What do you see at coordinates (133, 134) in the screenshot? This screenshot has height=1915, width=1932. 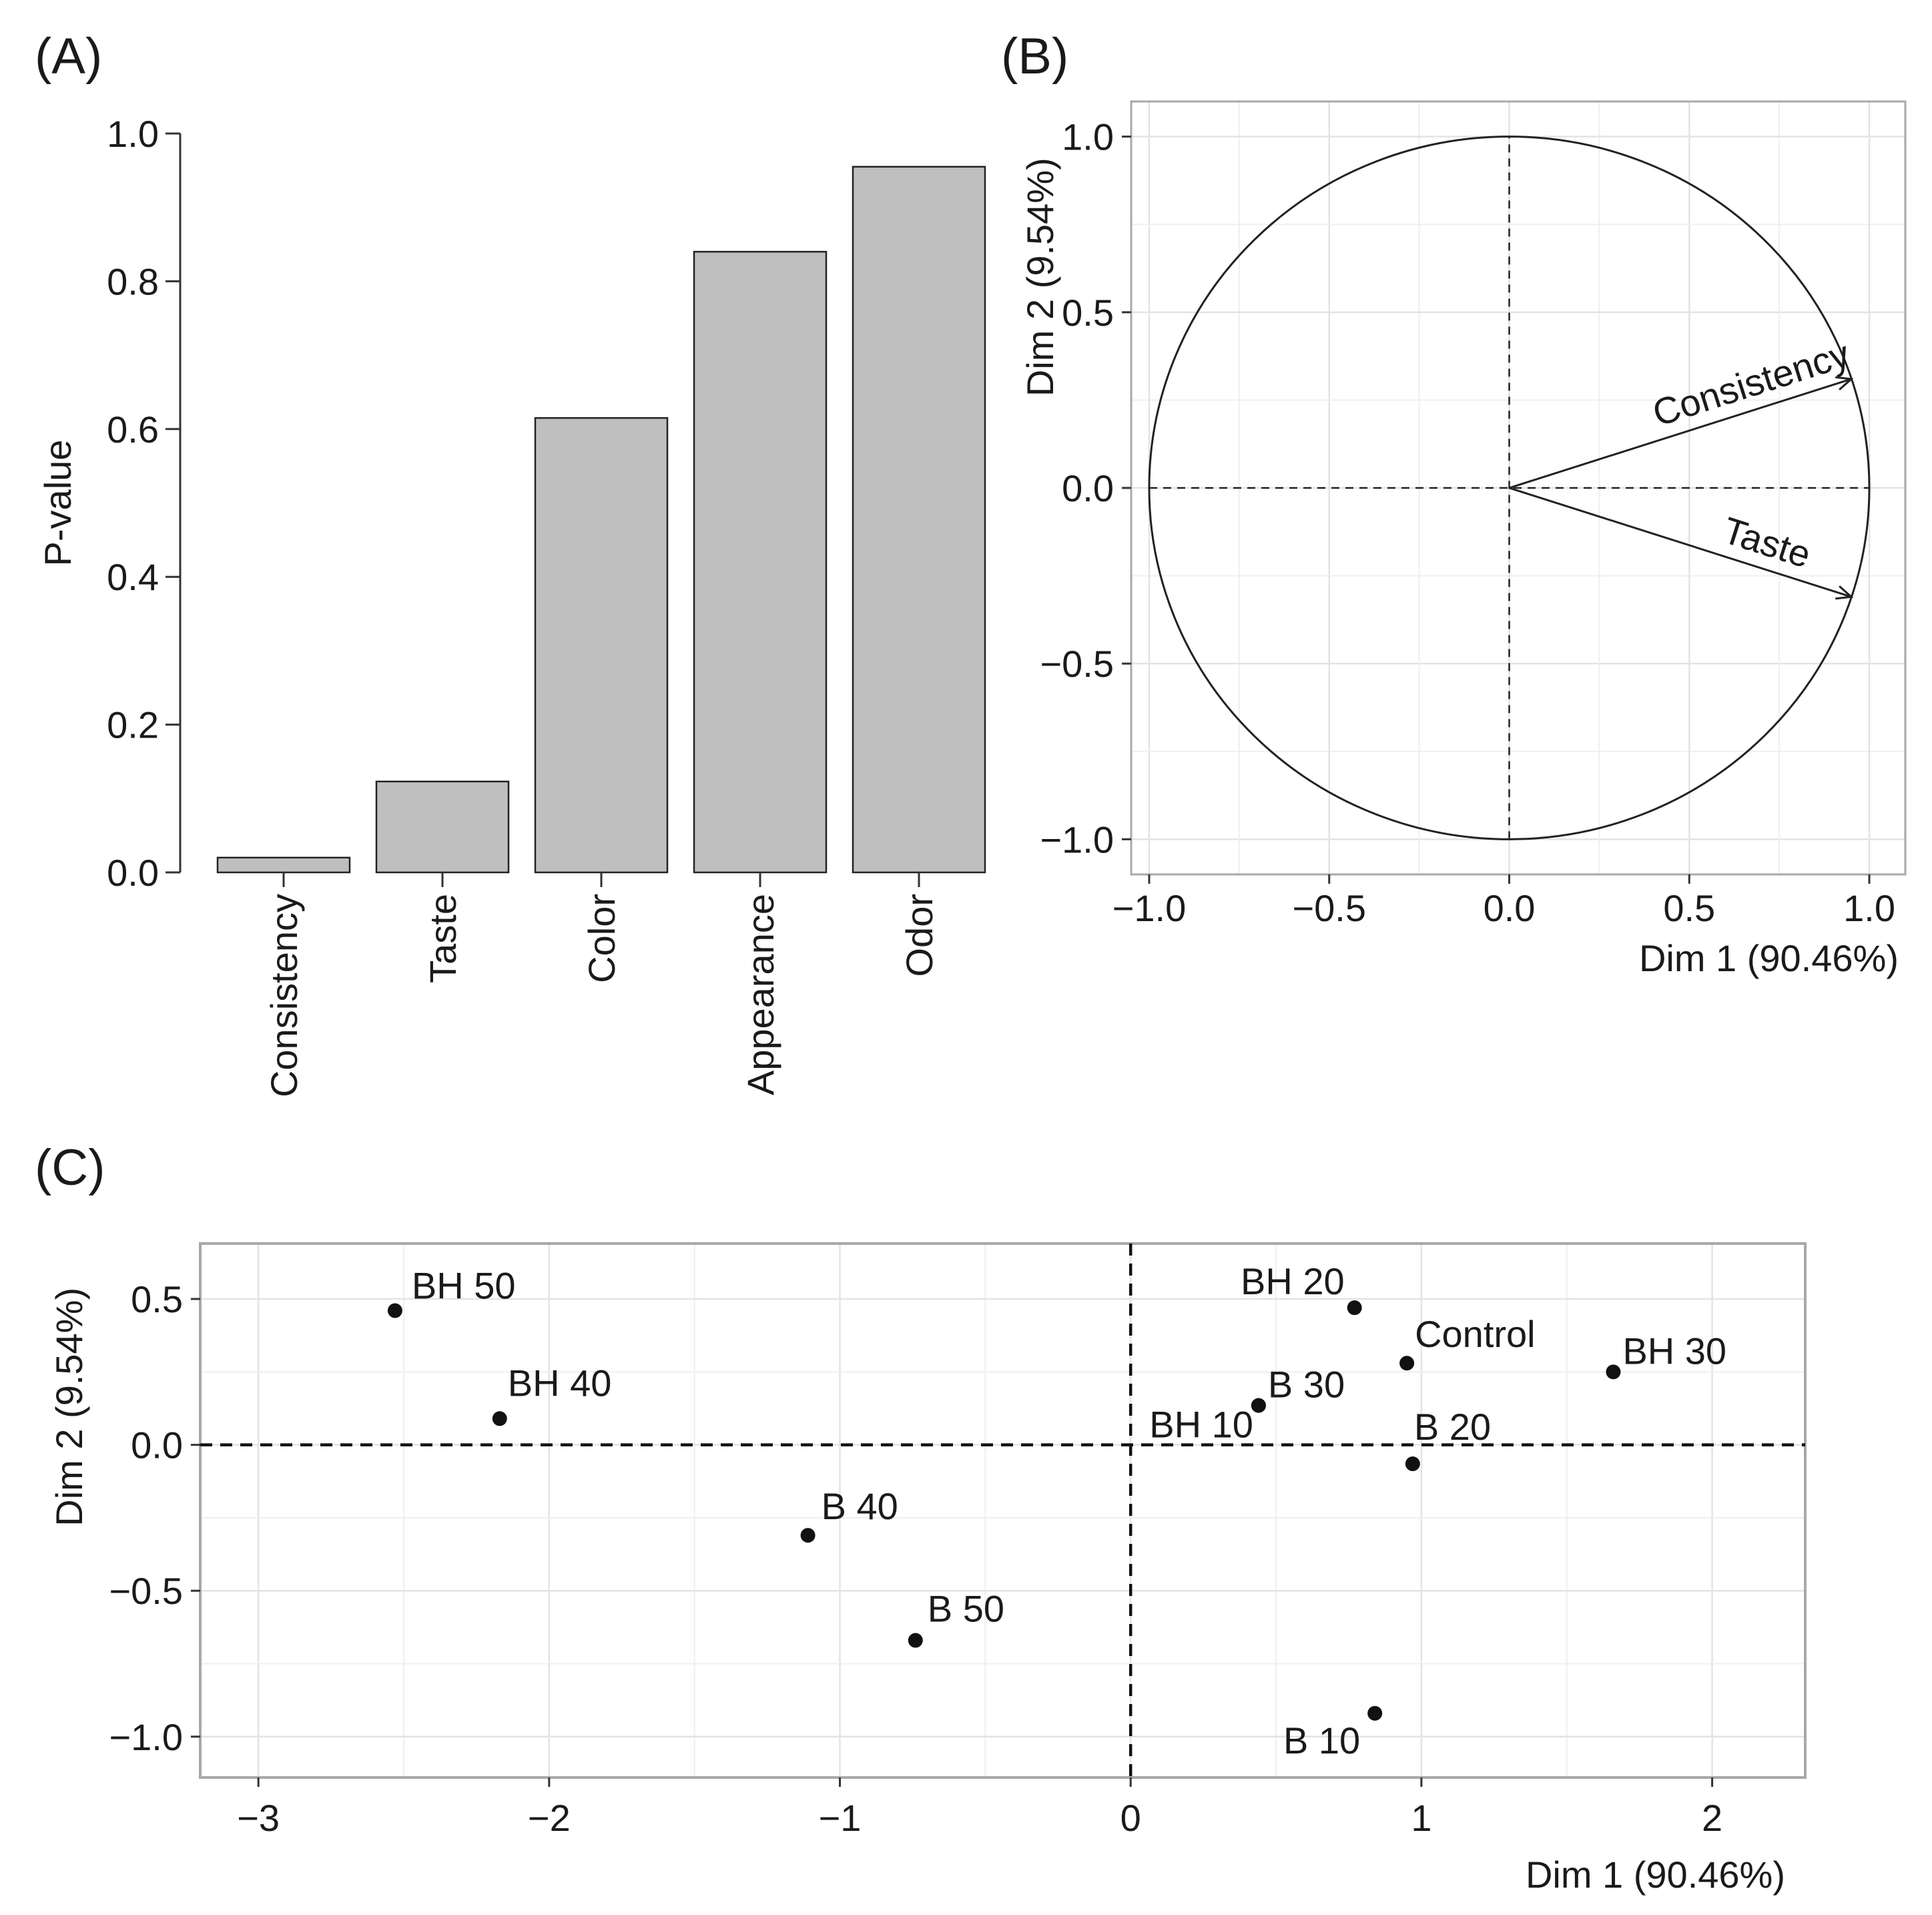 I see `panel-a-y-tick-label: 1.0` at bounding box center [133, 134].